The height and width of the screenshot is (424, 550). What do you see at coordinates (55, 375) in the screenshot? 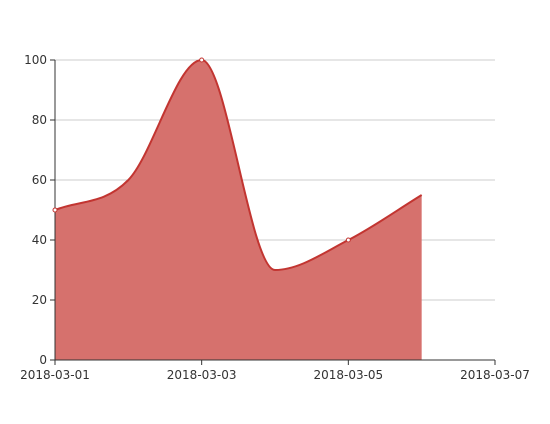
I see `x-tick-label: 2018-03-01` at bounding box center [55, 375].